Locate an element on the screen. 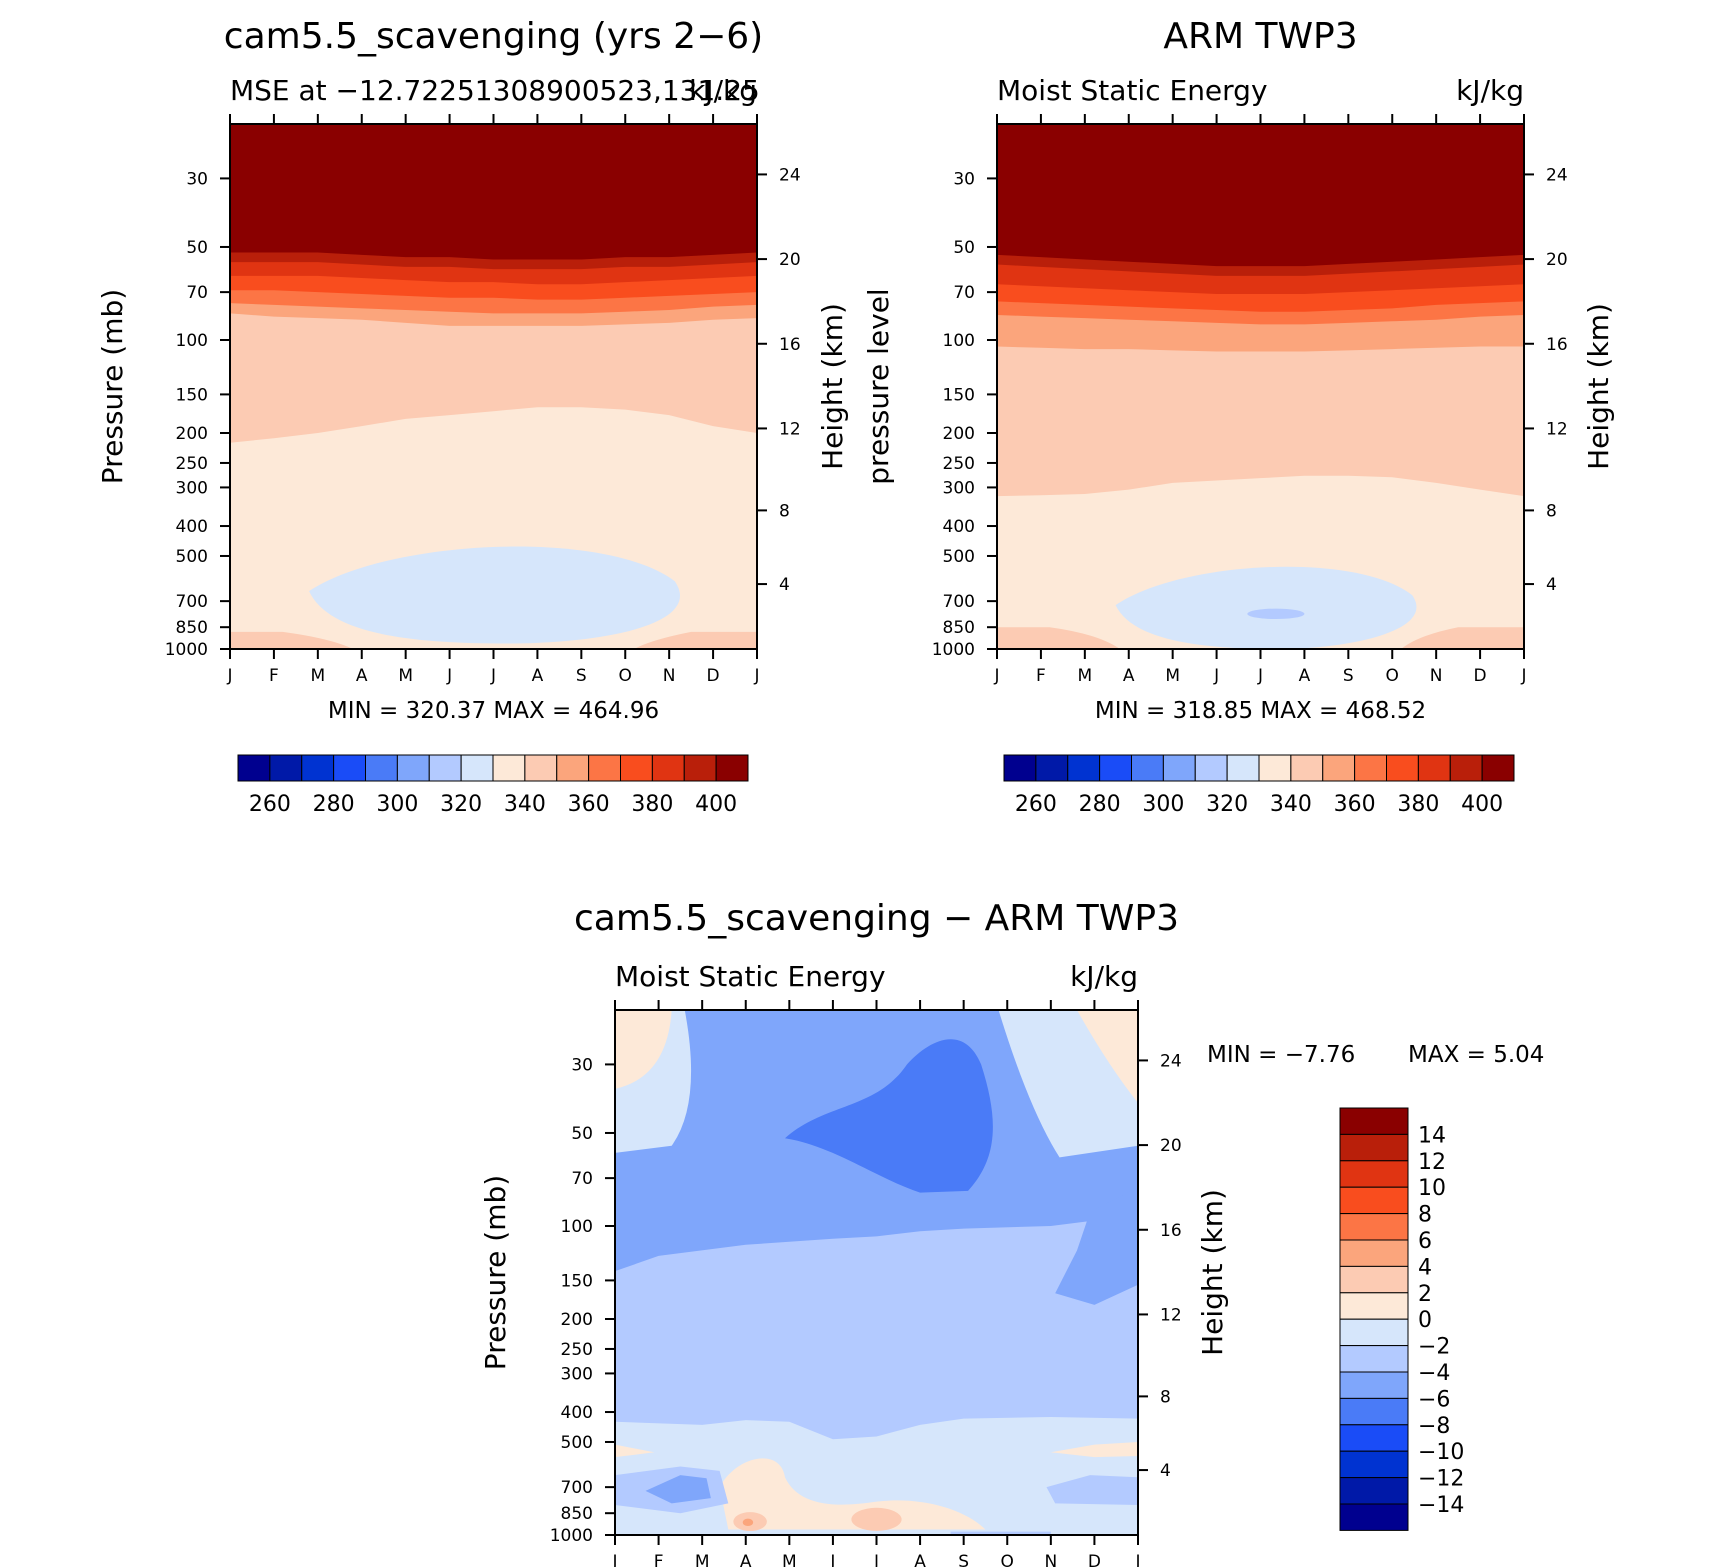  colorbar-label: −10 is located at coordinates (1441, 1452).